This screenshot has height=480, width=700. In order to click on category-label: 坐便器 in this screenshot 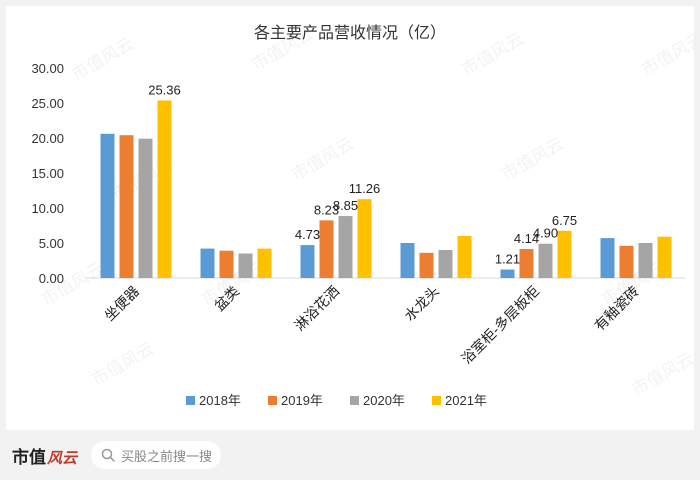, I will do `click(121, 303)`.